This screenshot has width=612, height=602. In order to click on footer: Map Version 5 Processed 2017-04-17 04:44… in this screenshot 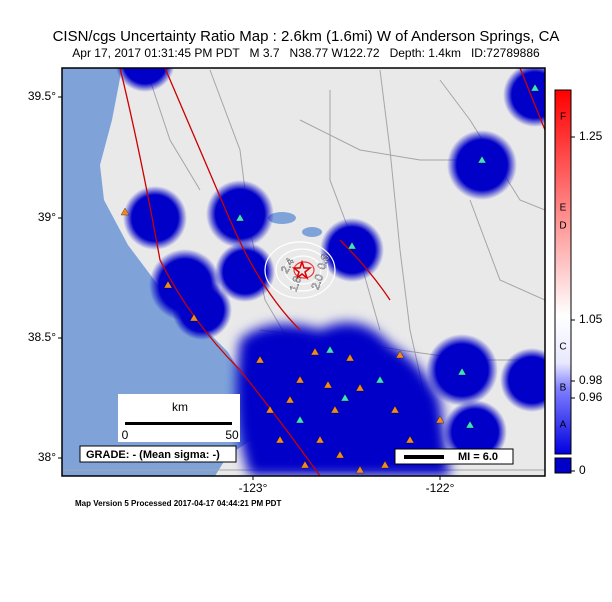, I will do `click(178, 503)`.